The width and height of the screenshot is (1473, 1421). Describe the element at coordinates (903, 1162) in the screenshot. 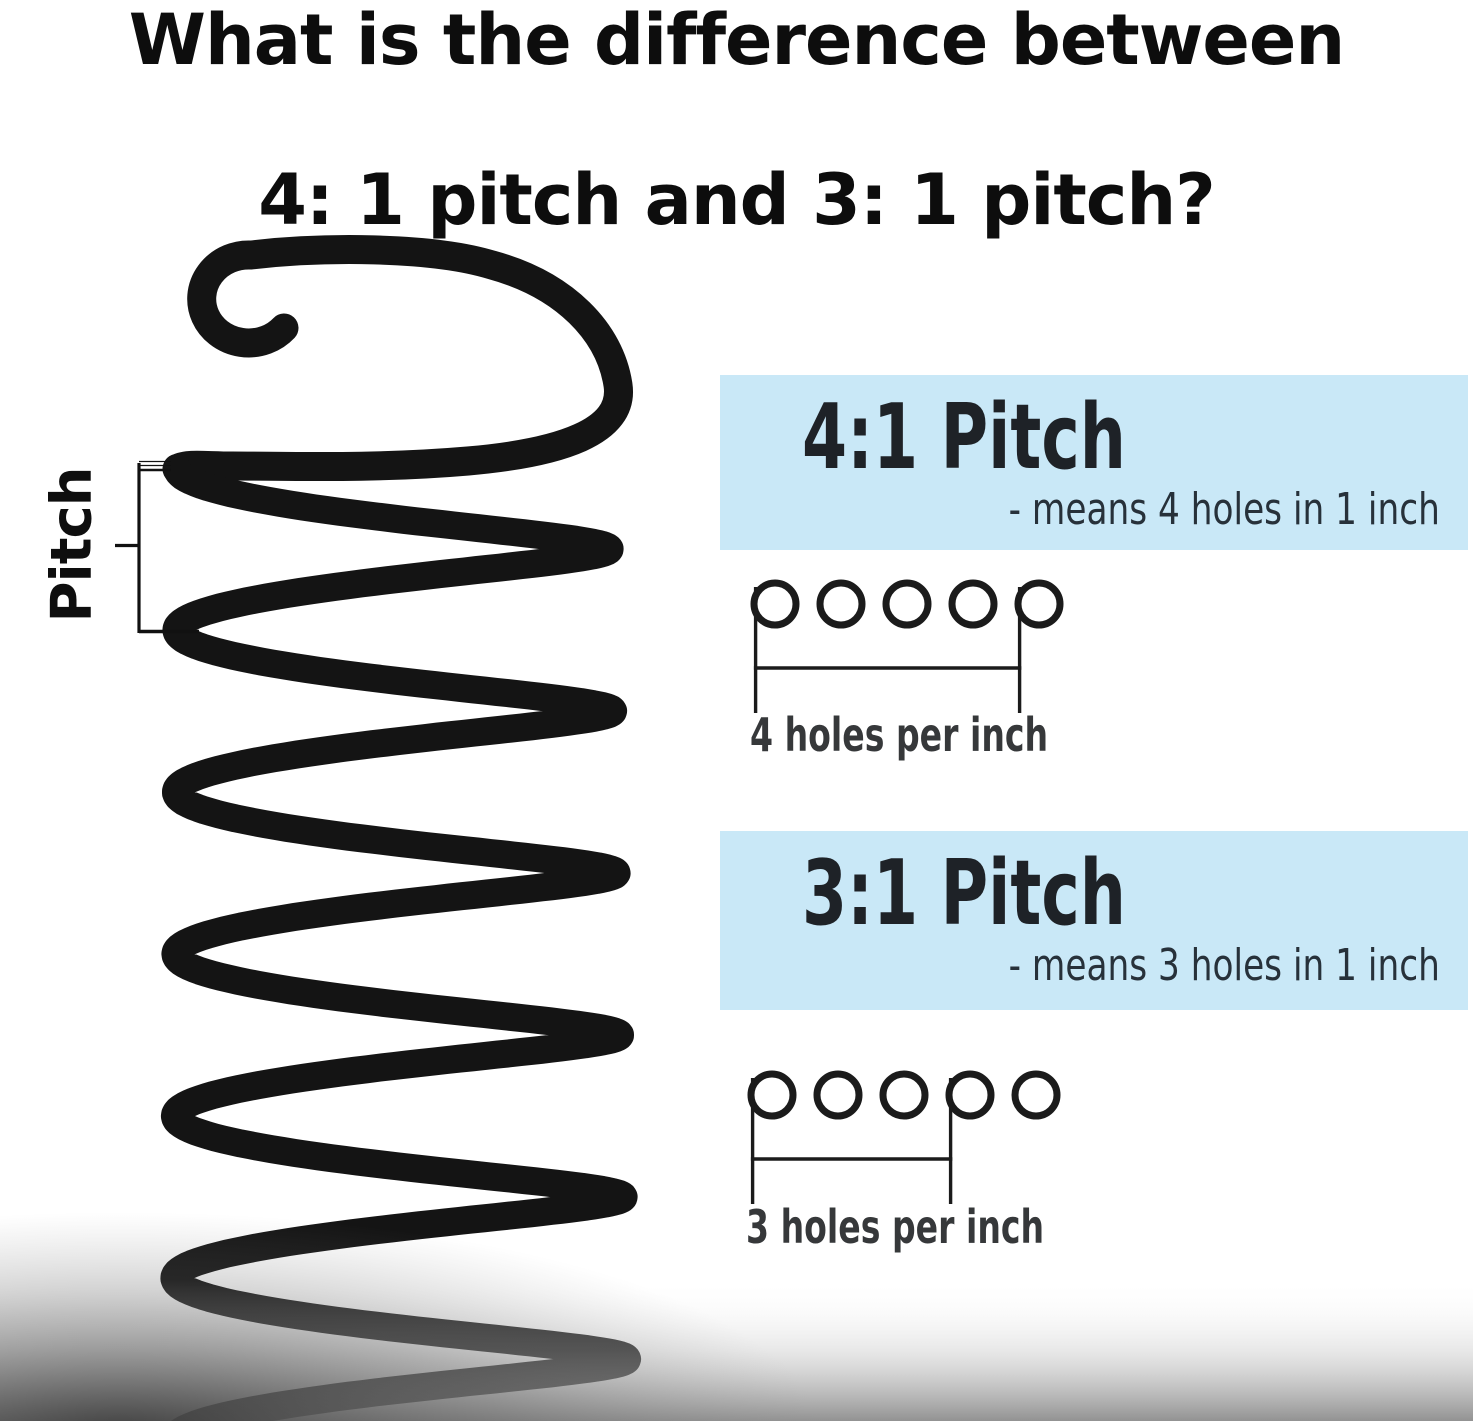

I see `hole-diagram-3-per-inch: 3 holes per inch` at that location.